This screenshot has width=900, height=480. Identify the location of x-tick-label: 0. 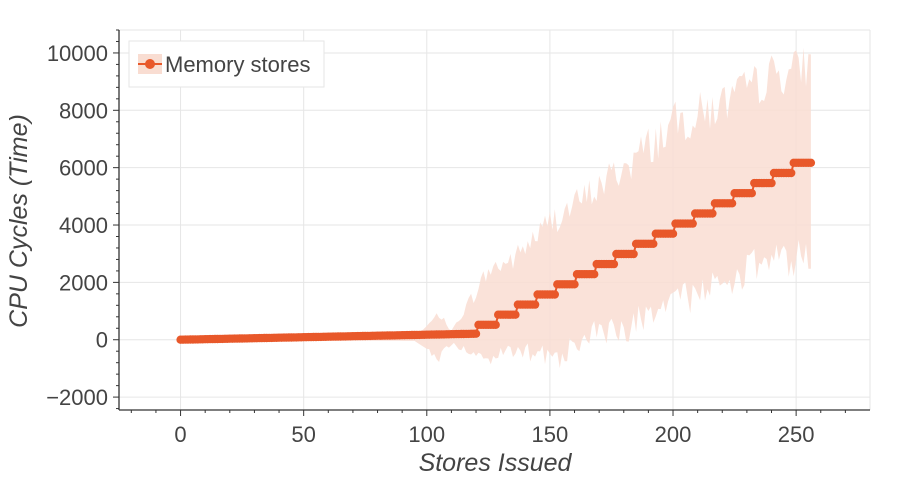
(180, 434).